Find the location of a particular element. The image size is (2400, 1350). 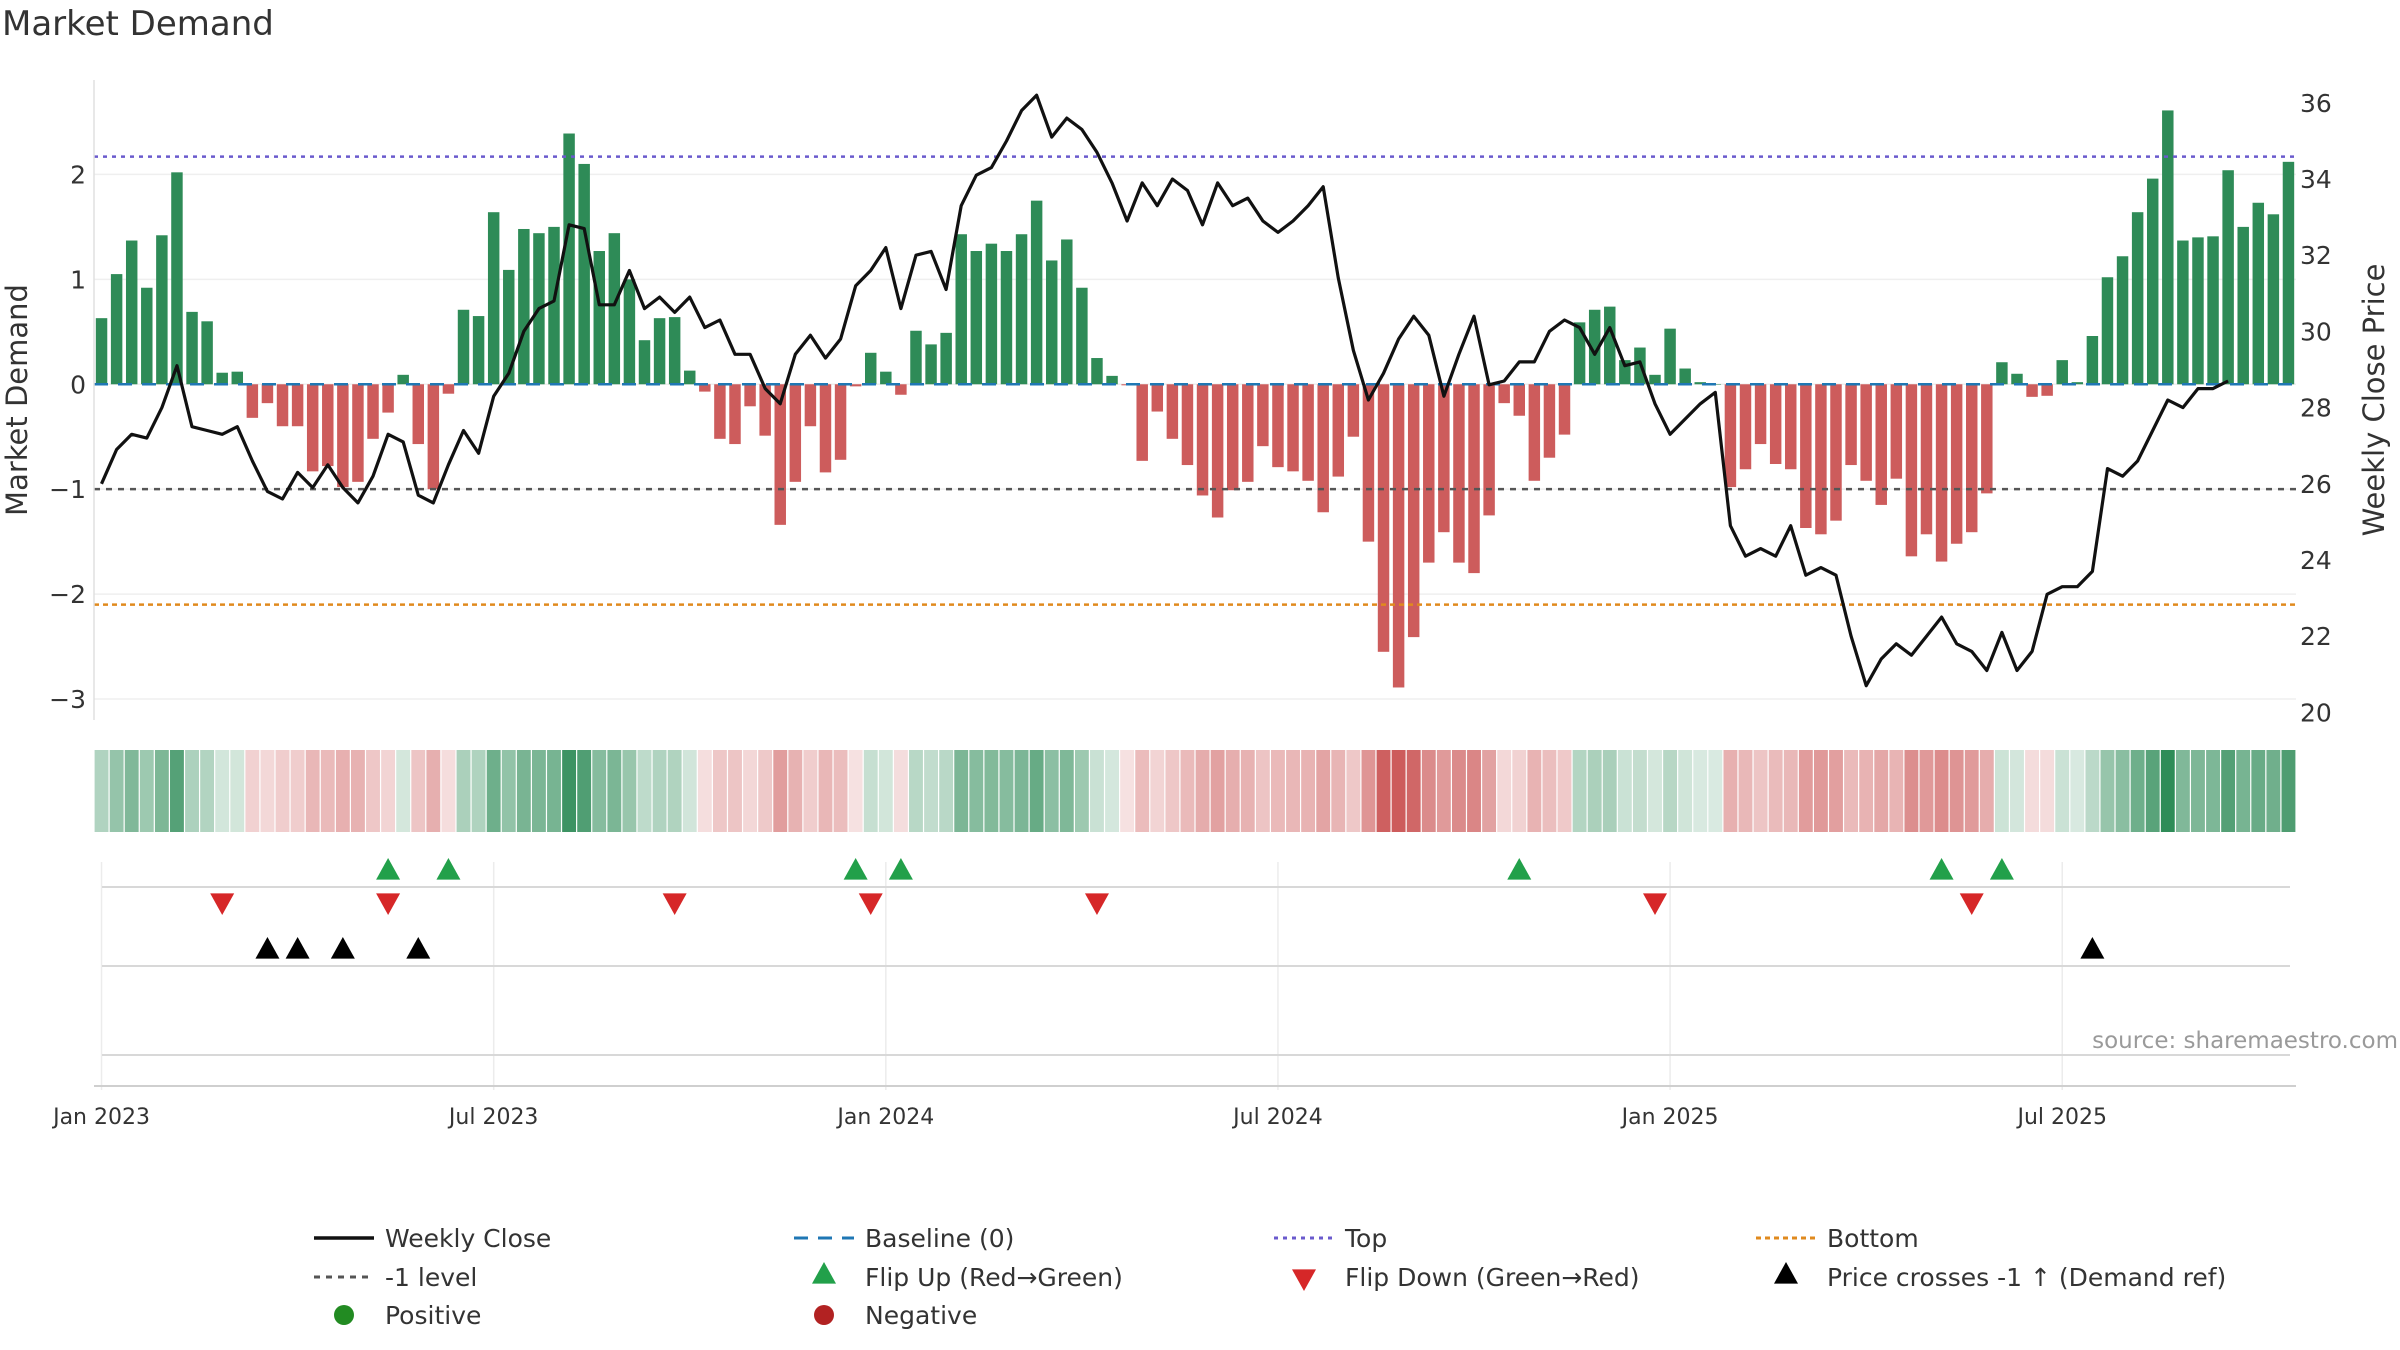

x-tick-label: Jan 2023 is located at coordinates (100, 1117).